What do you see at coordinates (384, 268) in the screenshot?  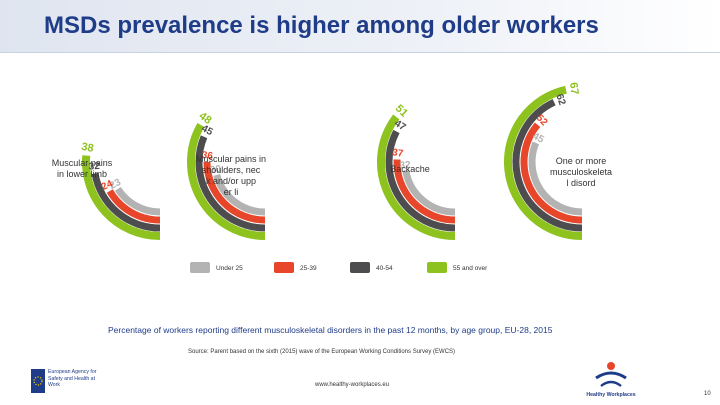 I see `legend-label-2: 40-54` at bounding box center [384, 268].